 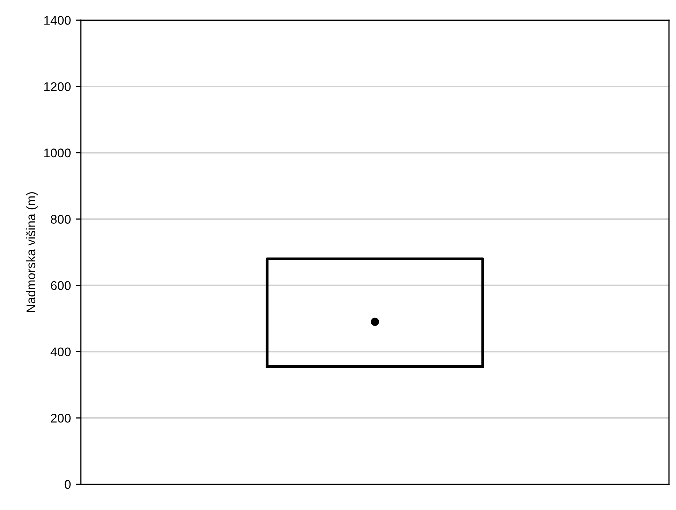 I want to click on y-tick-label: 800, so click(x=61, y=219).